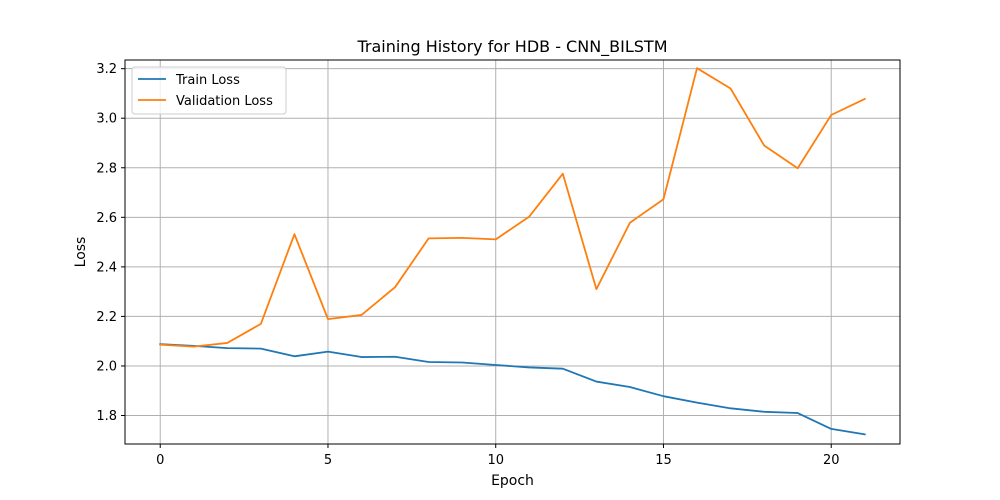 Image resolution: width=1000 pixels, height=500 pixels. Describe the element at coordinates (512, 389) in the screenshot. I see `series-line-train-loss` at that location.